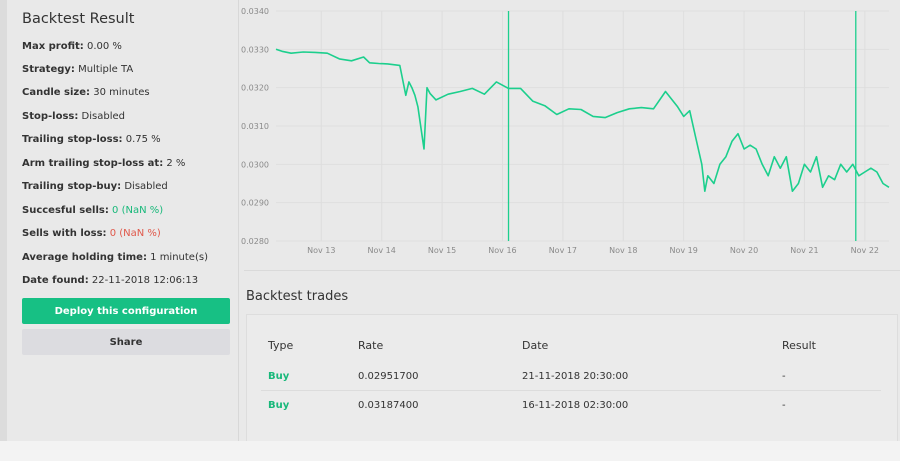  I want to click on column-header-rate: Rate, so click(371, 345).